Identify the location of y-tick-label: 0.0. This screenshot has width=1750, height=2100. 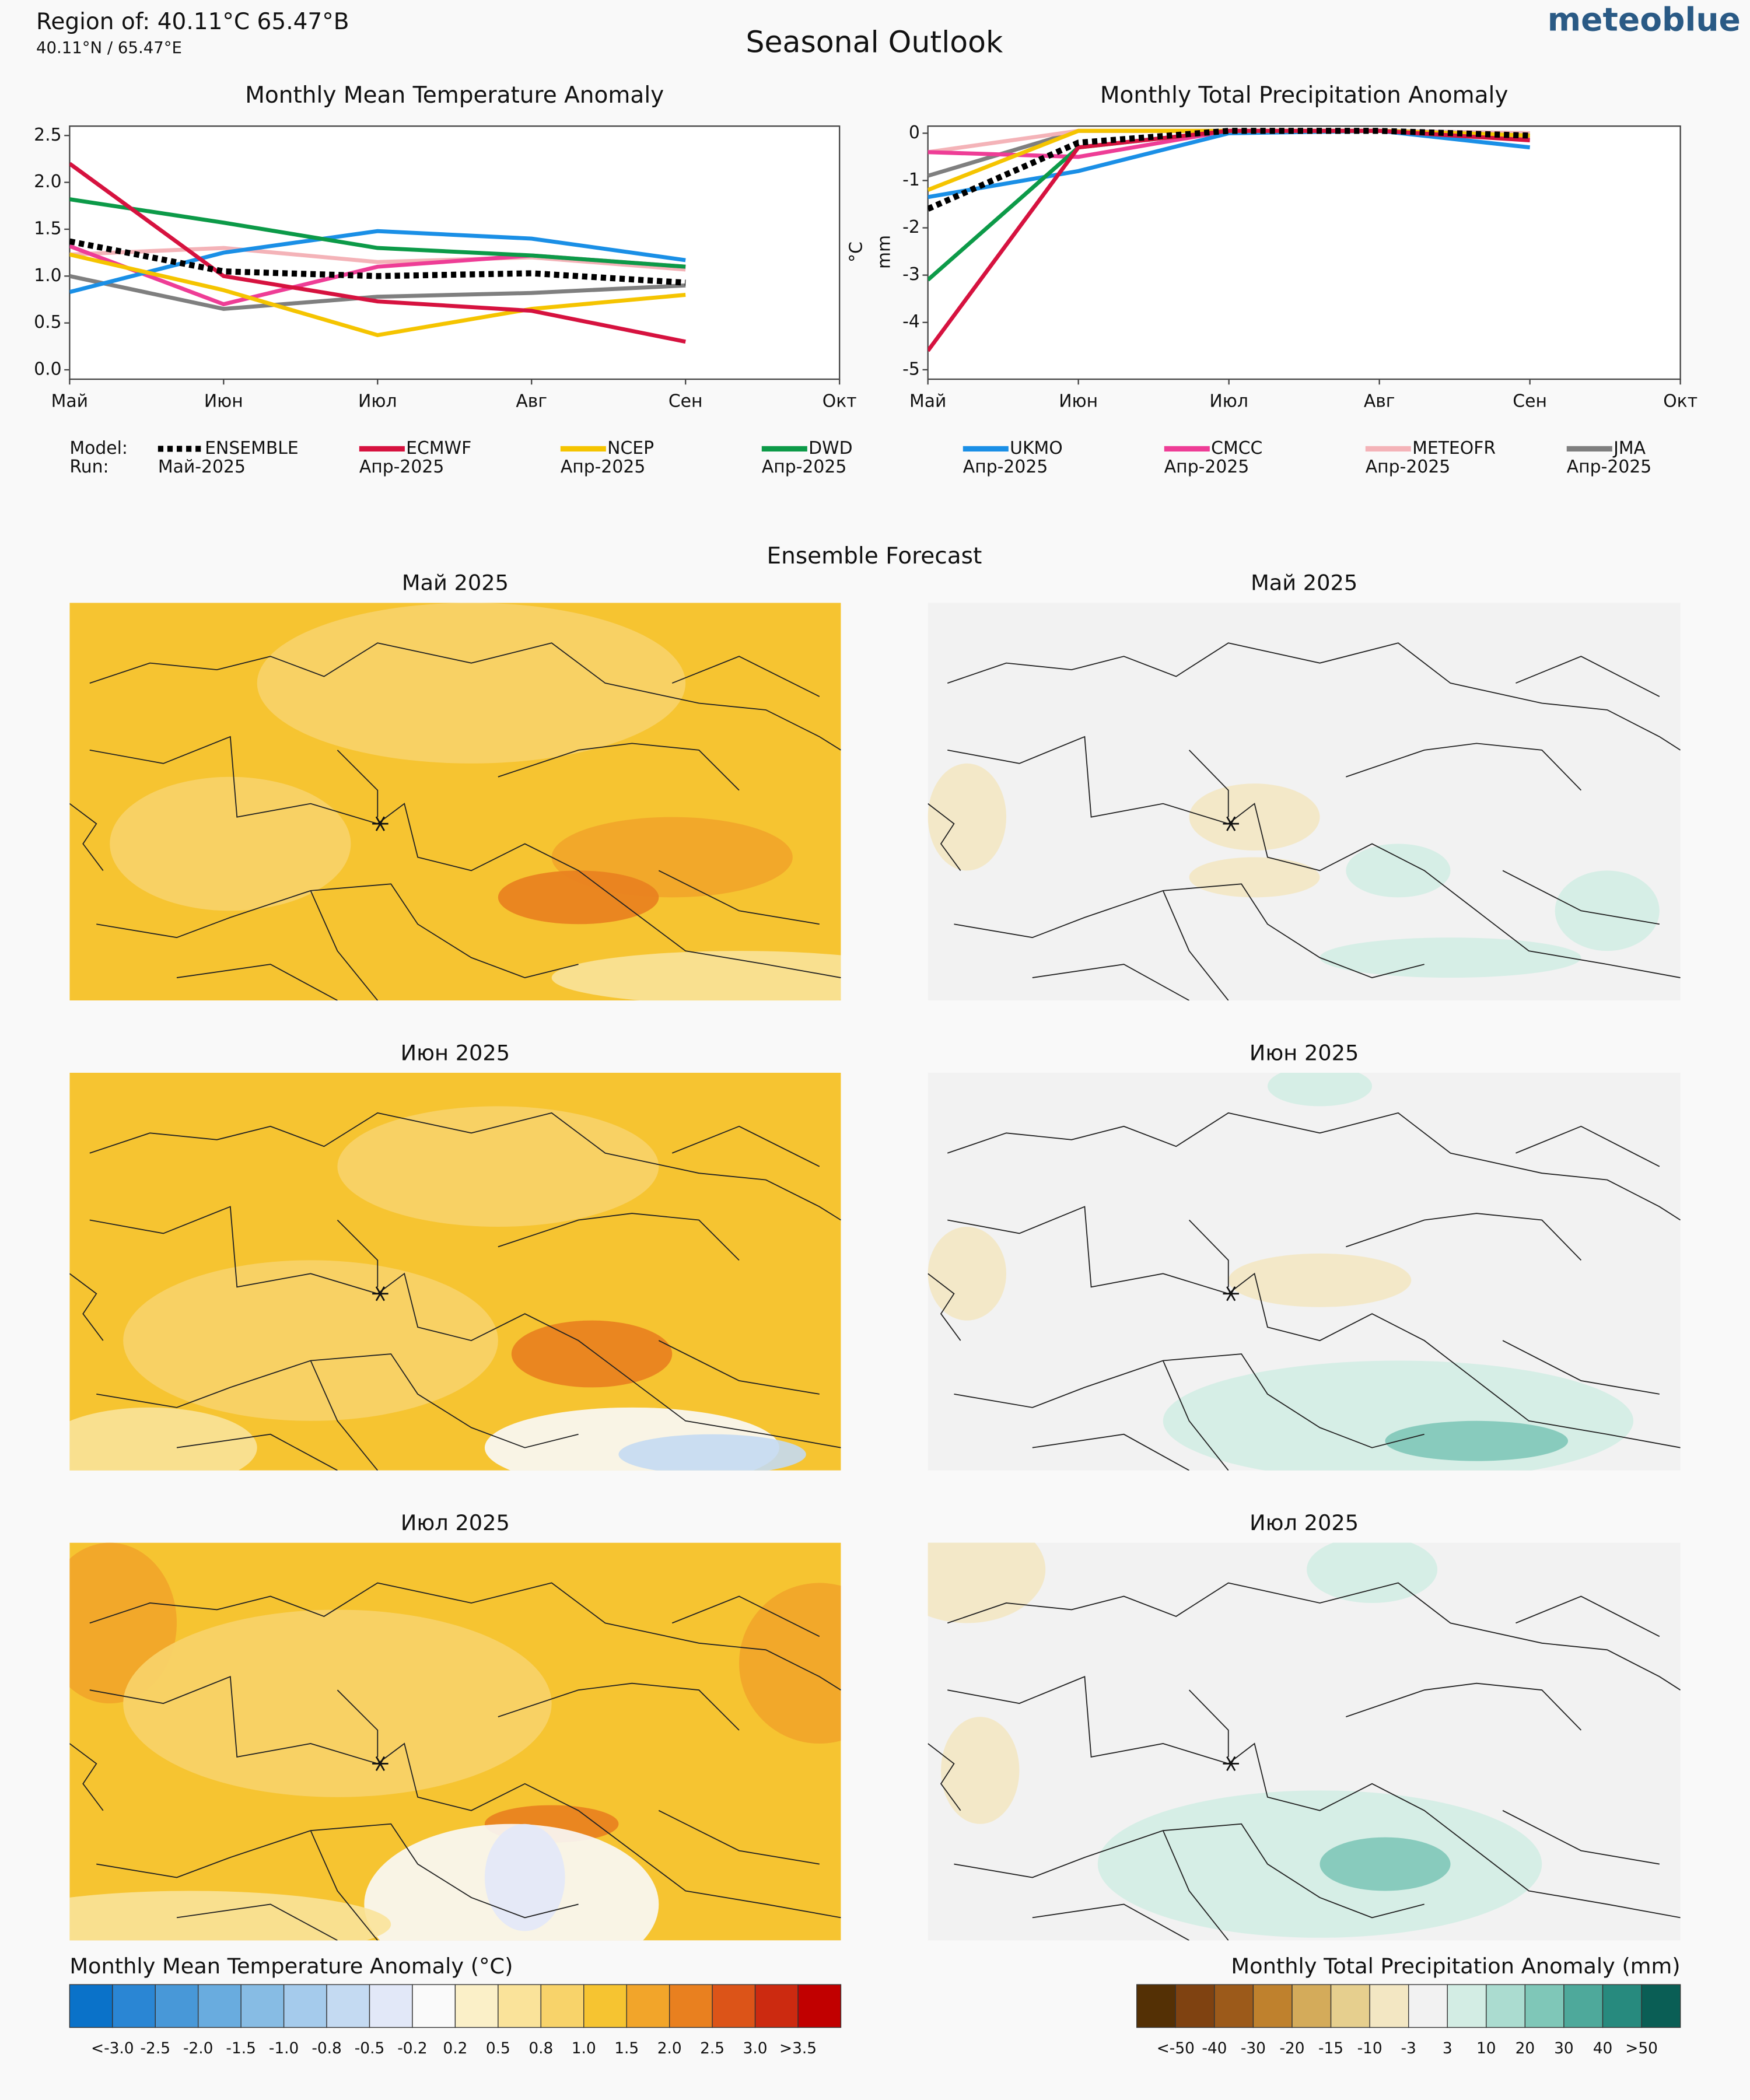
(48, 369).